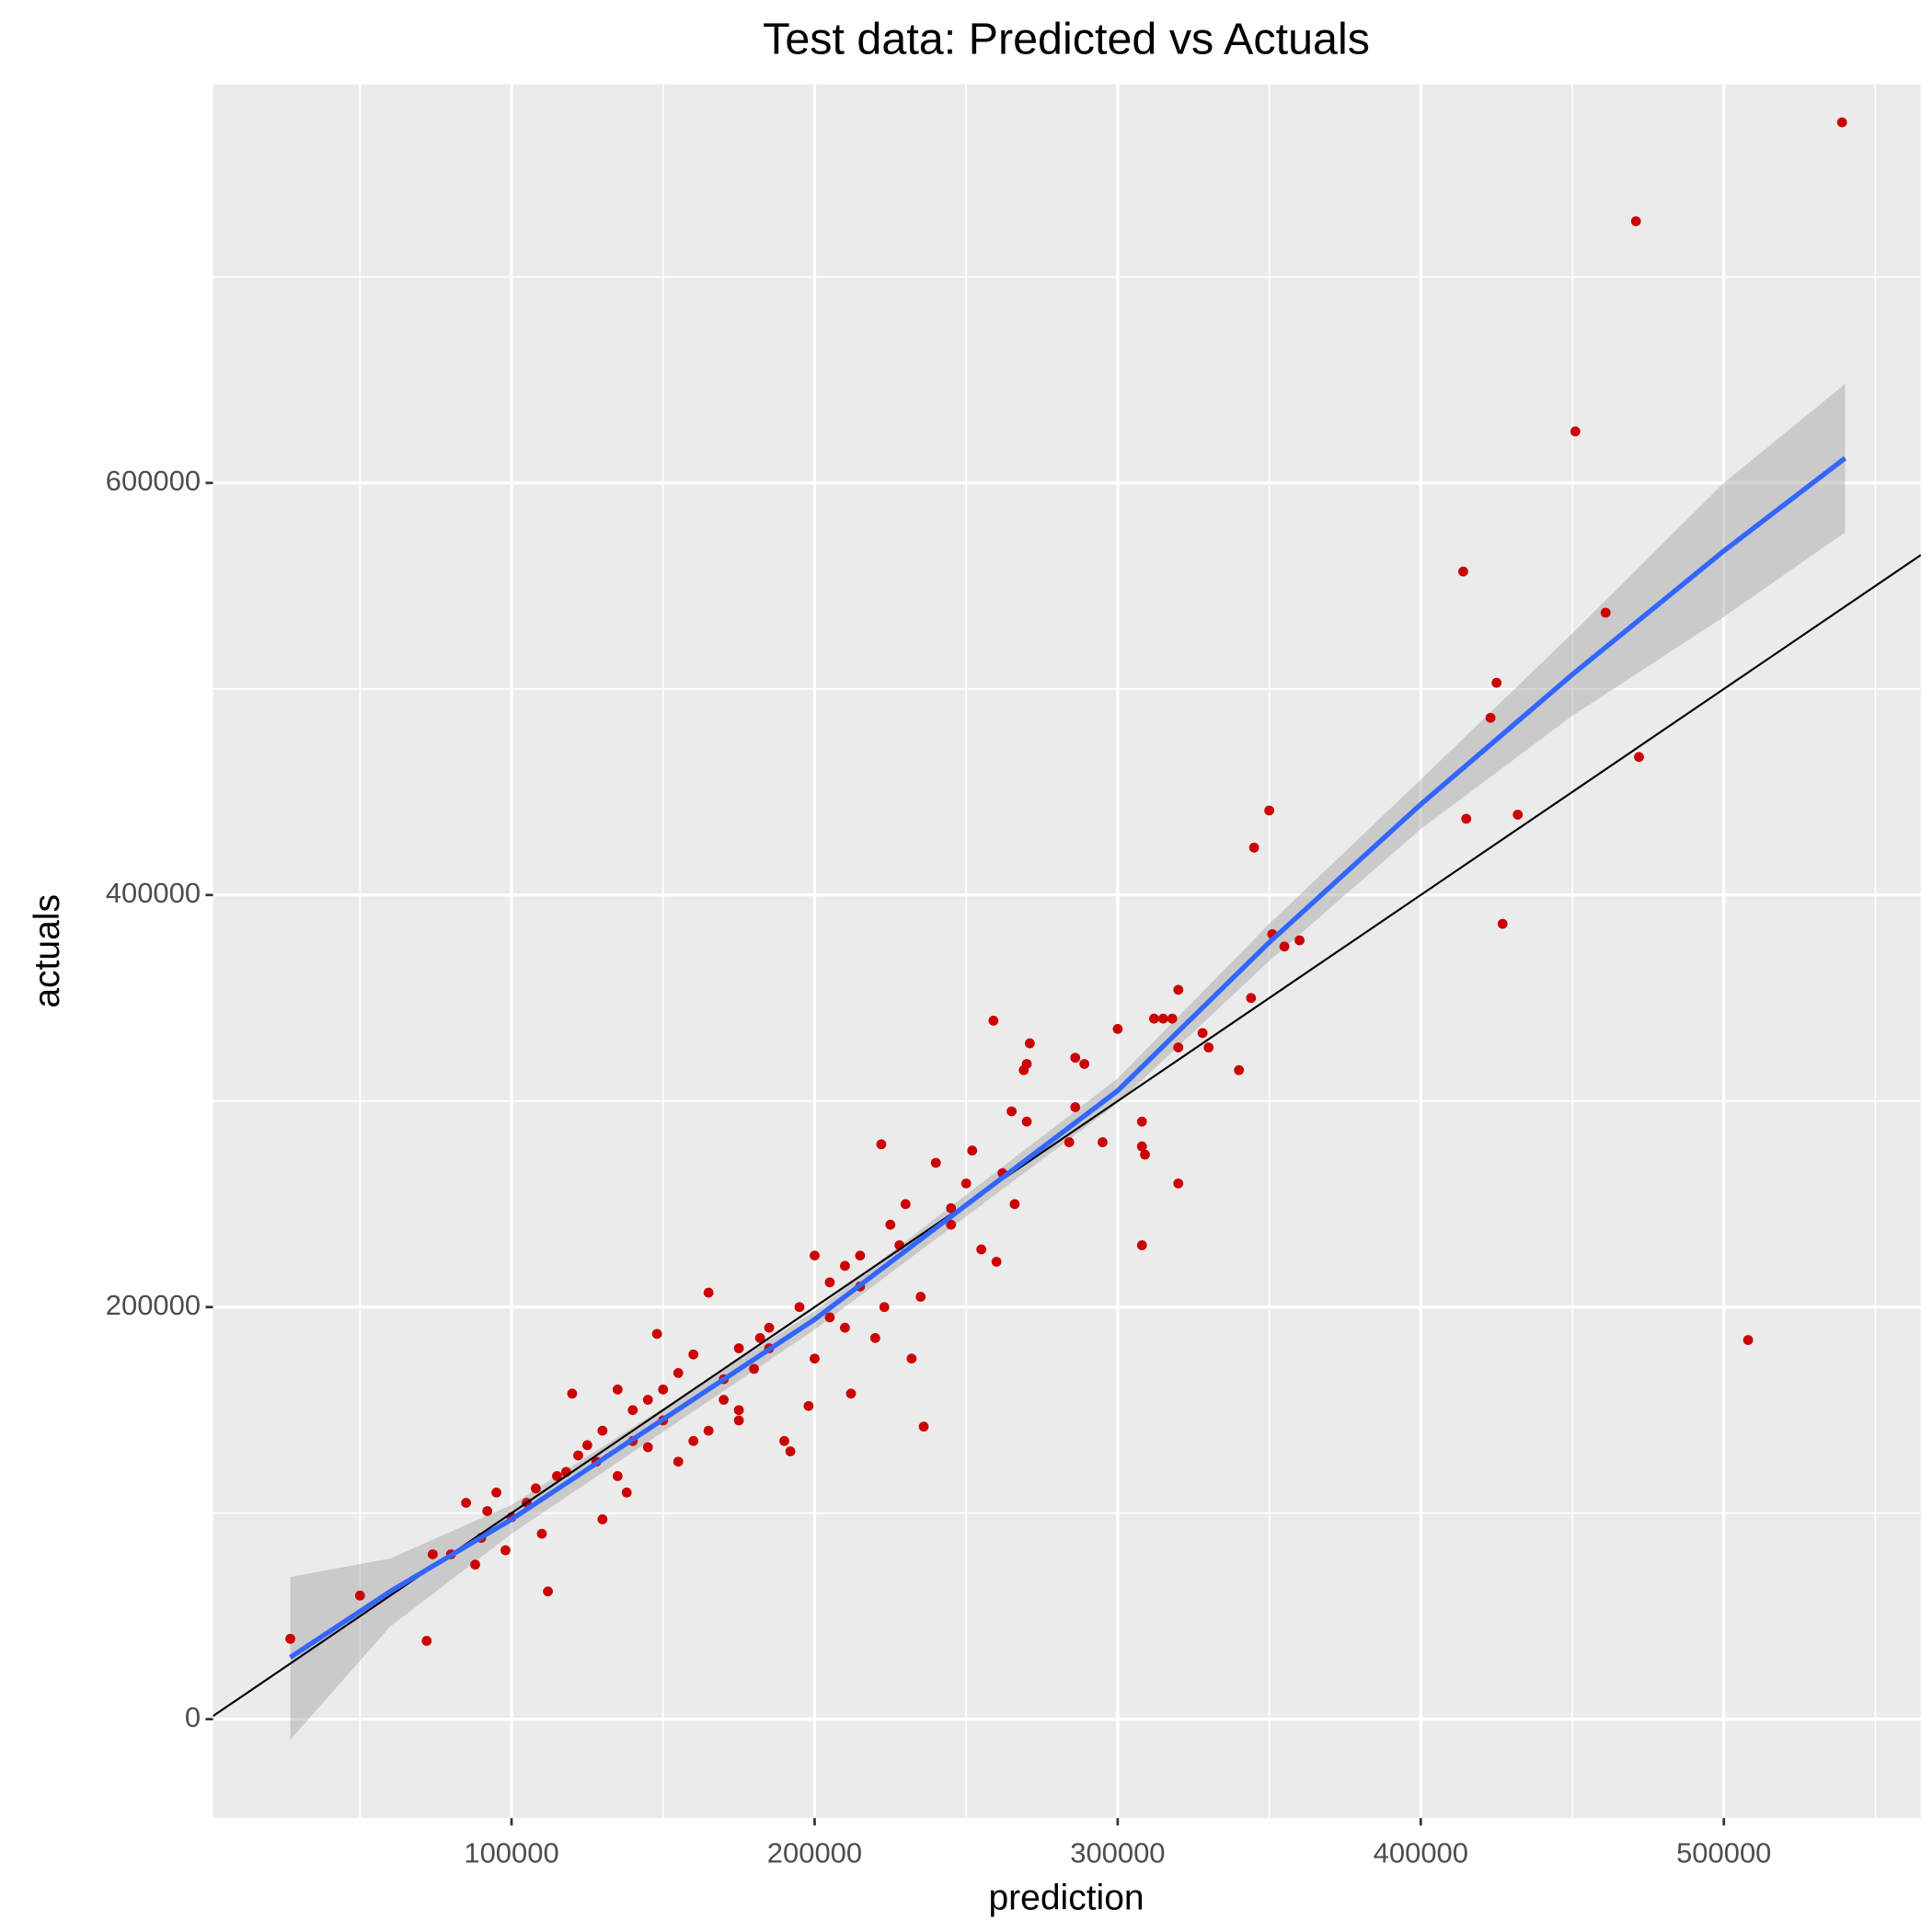 Image resolution: width=1932 pixels, height=1932 pixels. Describe the element at coordinates (1117, 1853) in the screenshot. I see `x-tick-label: 300000` at that location.